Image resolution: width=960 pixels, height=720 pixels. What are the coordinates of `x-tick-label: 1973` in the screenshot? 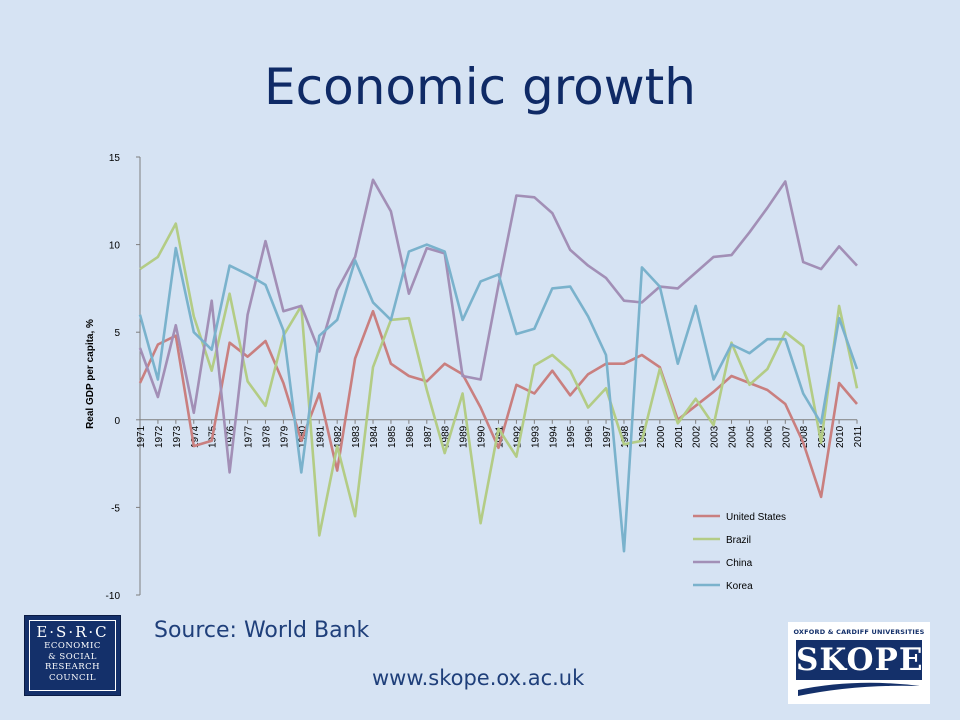 It's located at (177, 436).